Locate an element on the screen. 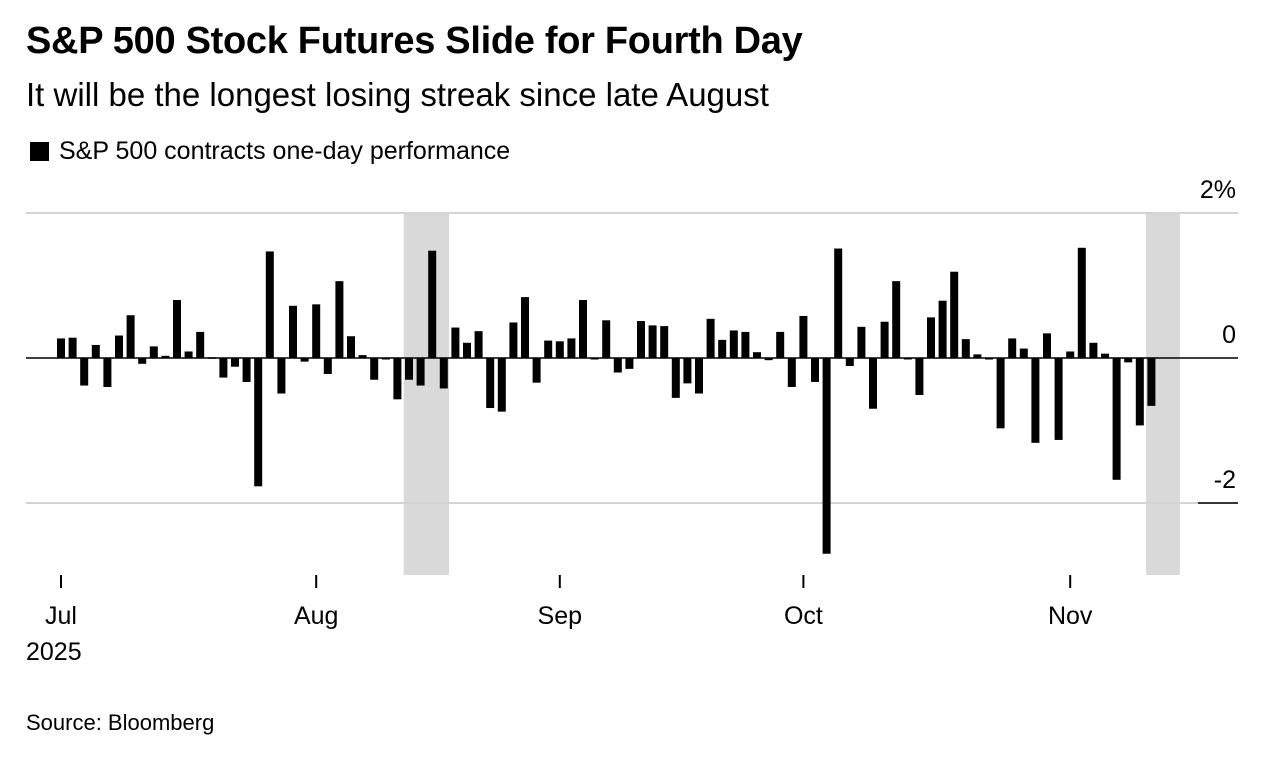 This screenshot has width=1286, height=764. x-tick-sublabel: 2025 is located at coordinates (54, 652).